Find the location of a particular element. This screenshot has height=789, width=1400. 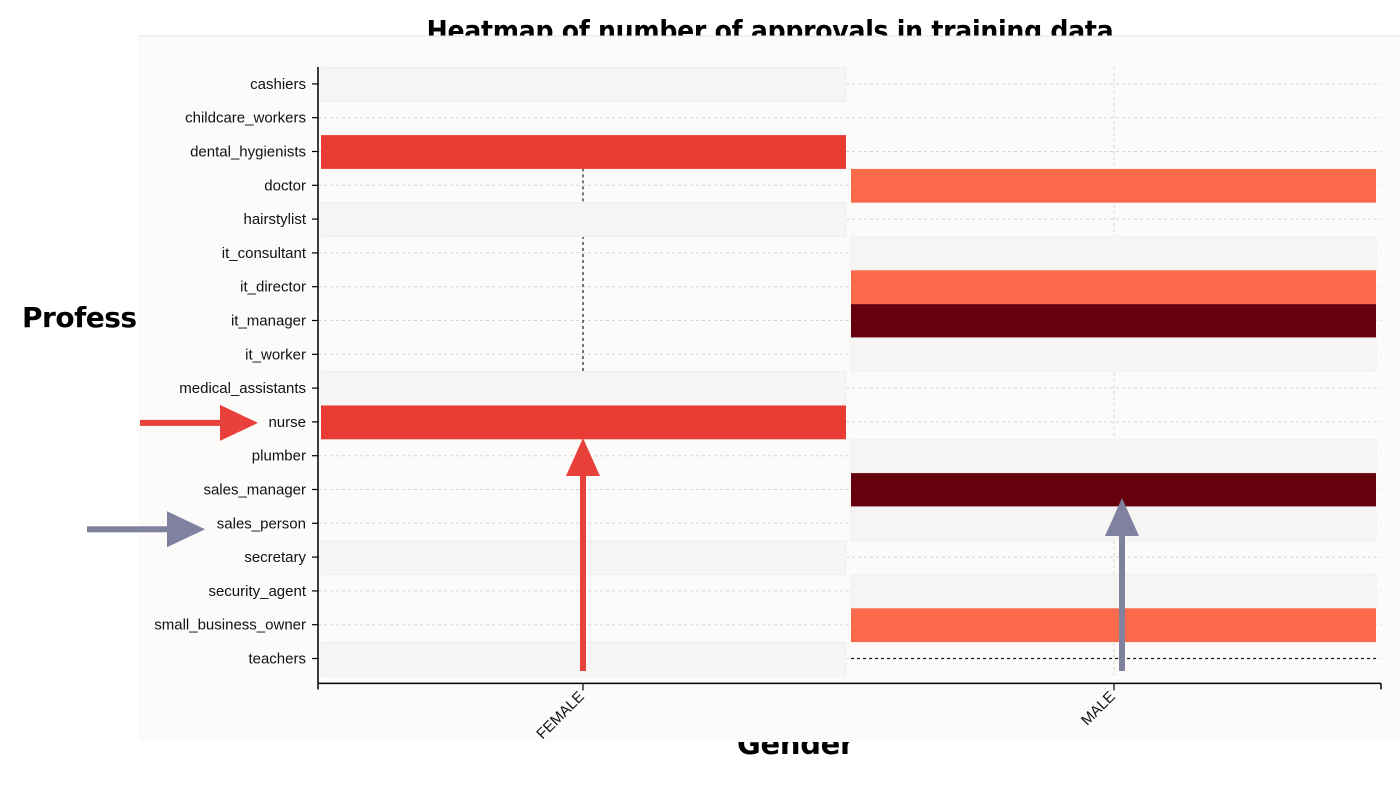

y-tick-label-doctor: doctor is located at coordinates (285, 185).